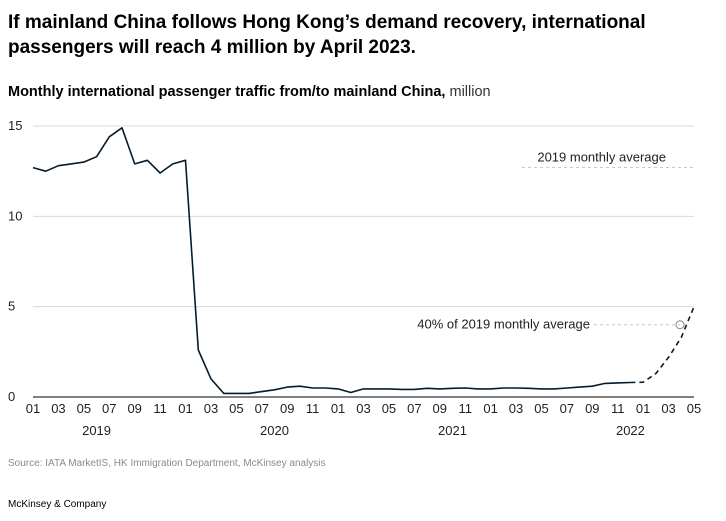 This screenshot has width=726, height=521. I want to click on footer-brand: McKinsey & Company, so click(57, 504).